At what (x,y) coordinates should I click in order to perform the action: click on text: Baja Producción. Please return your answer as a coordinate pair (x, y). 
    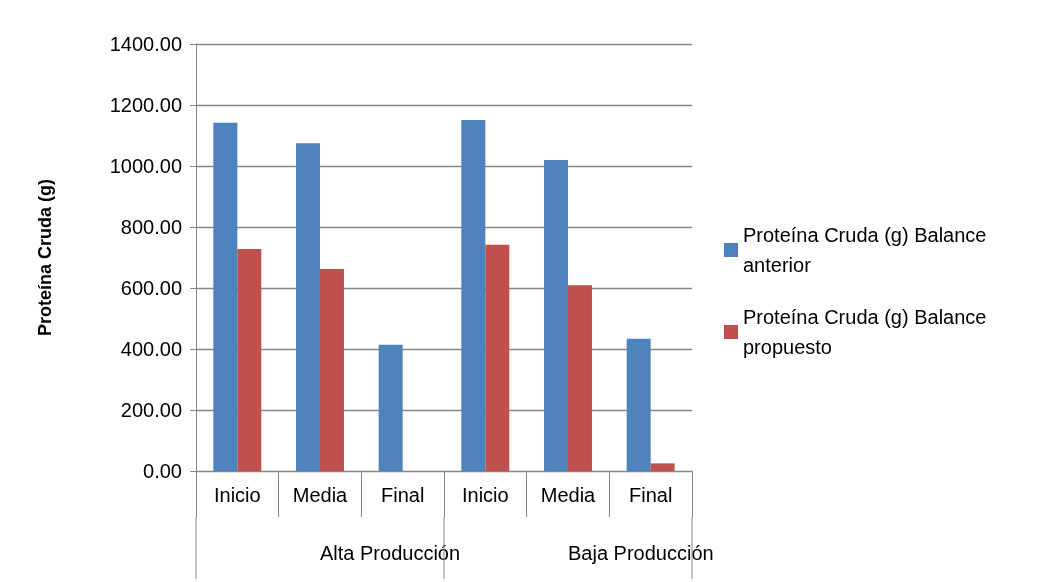
    Looking at the image, I should click on (640, 553).